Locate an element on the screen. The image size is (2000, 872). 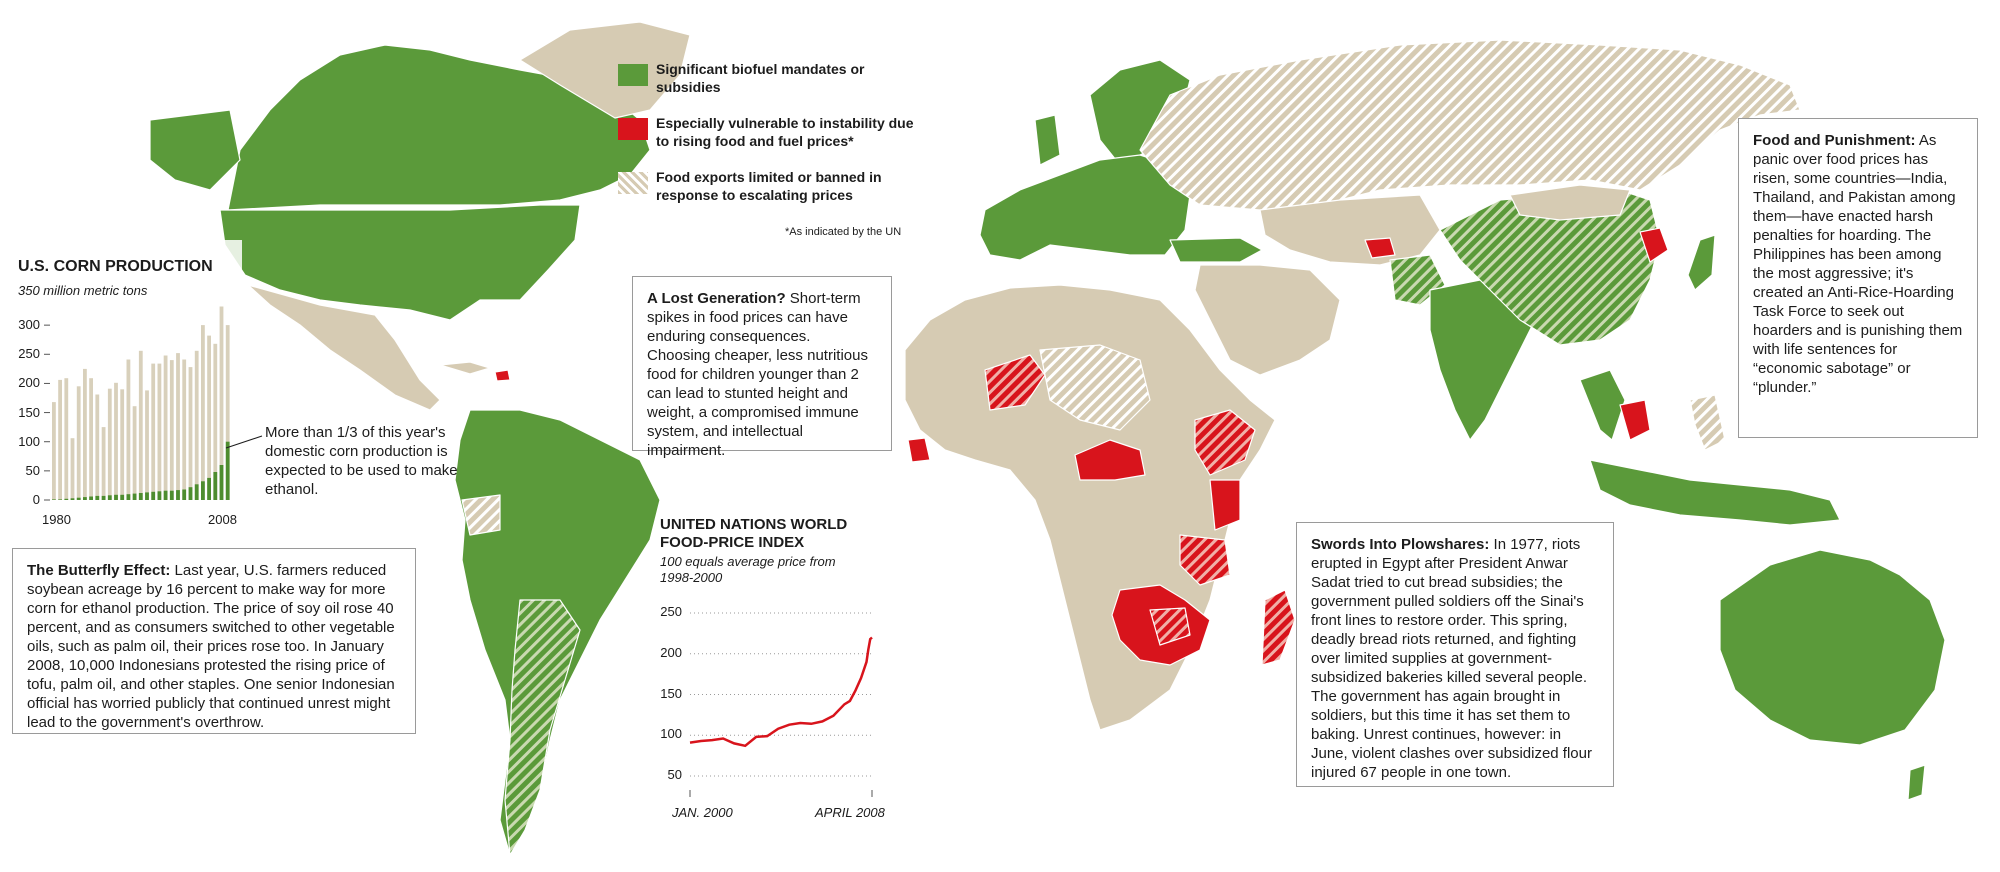
corn-x-label-start: 1980 is located at coordinates (56, 519).